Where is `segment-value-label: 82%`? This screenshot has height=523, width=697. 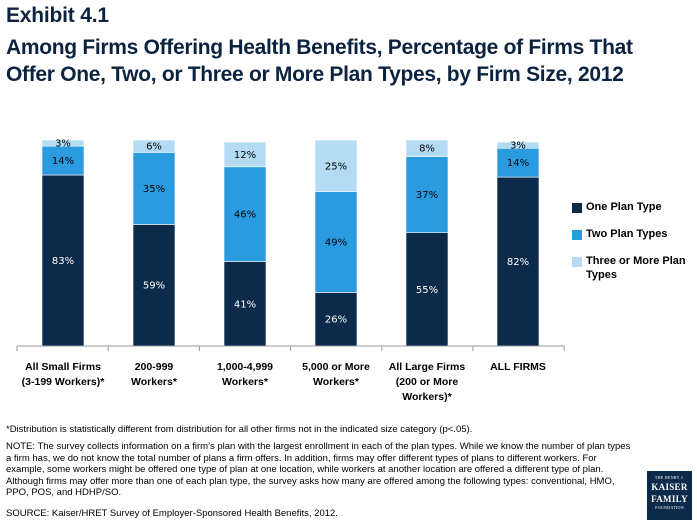 segment-value-label: 82% is located at coordinates (518, 262).